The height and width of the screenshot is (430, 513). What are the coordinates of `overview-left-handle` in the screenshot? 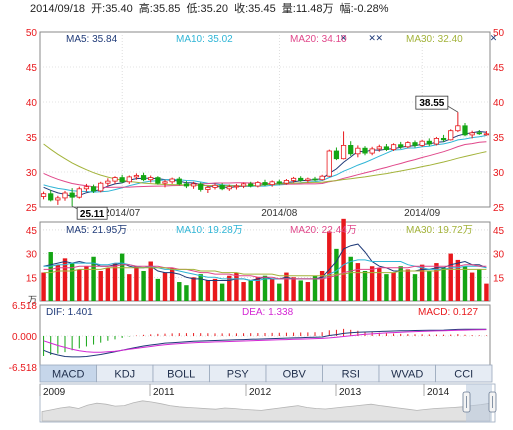 It's located at (466, 402).